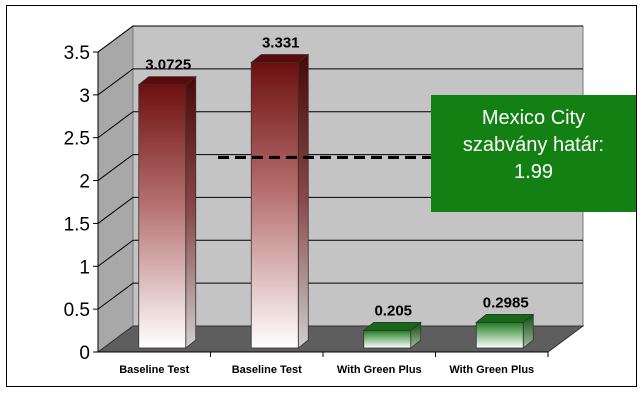 Image resolution: width=644 pixels, height=393 pixels. Describe the element at coordinates (533, 172) in the screenshot. I see `annotation-line-3: 1.99` at that location.